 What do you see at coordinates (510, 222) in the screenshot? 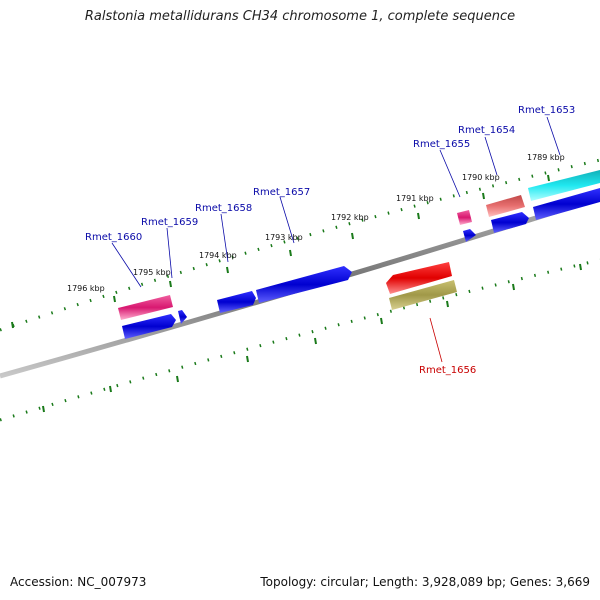
I see `gene-rmet-1654b` at bounding box center [510, 222].